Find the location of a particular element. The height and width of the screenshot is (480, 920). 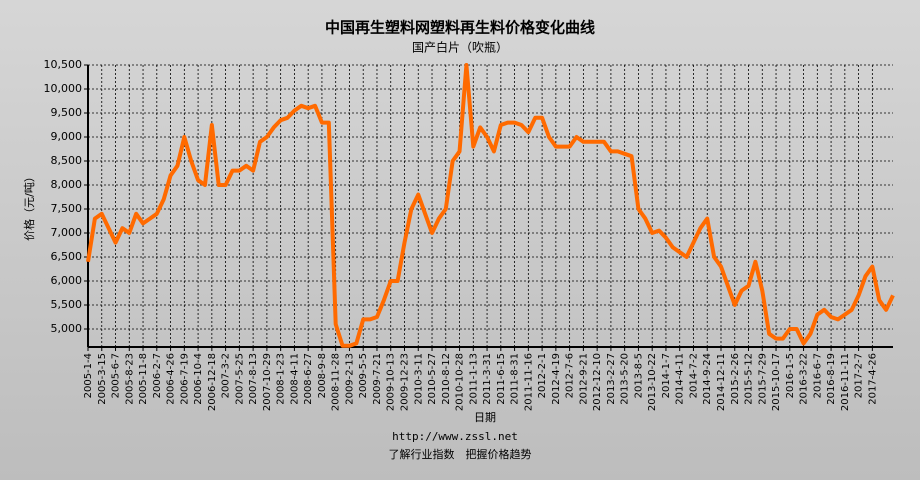

x-tick-label: 2010-5-27 is located at coordinates (432, 379).